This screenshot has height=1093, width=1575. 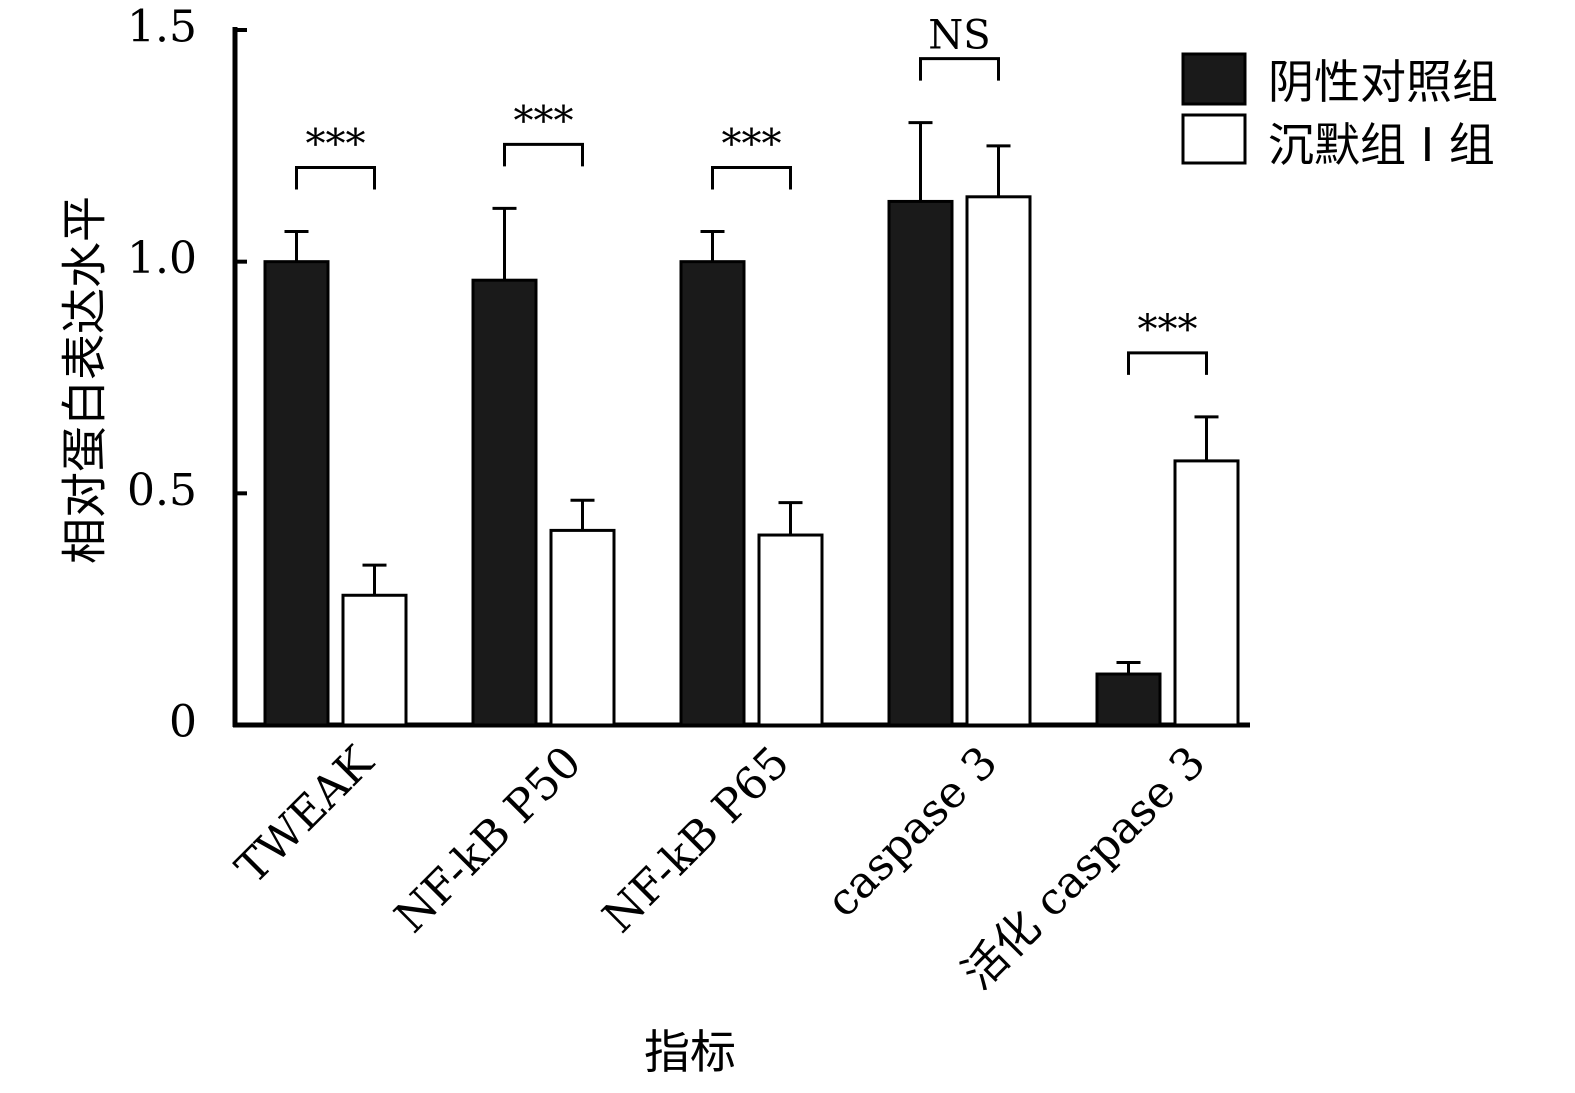 What do you see at coordinates (544, 121) in the screenshot?
I see `sig-label-1: ***` at bounding box center [544, 121].